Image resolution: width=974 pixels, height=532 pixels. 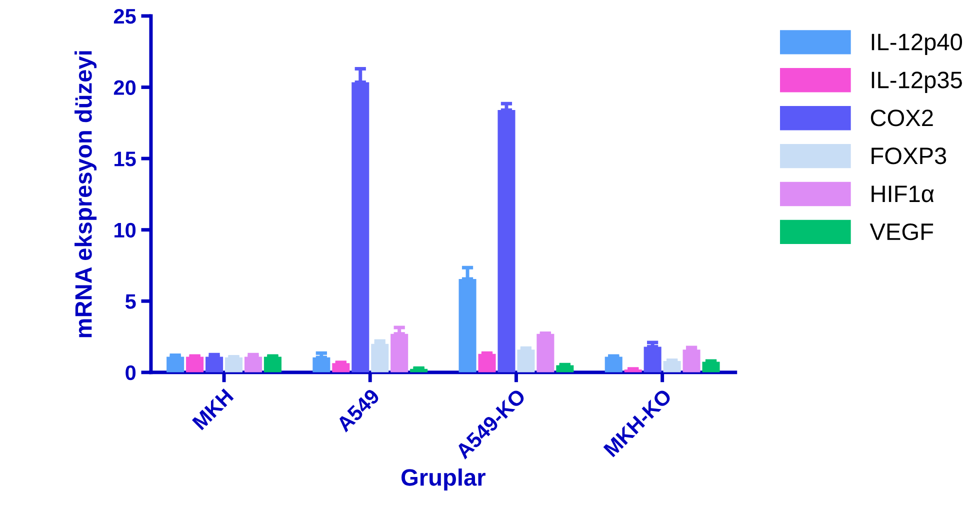 What do you see at coordinates (909, 156) in the screenshot?
I see `legend-label: FOXP3` at bounding box center [909, 156].